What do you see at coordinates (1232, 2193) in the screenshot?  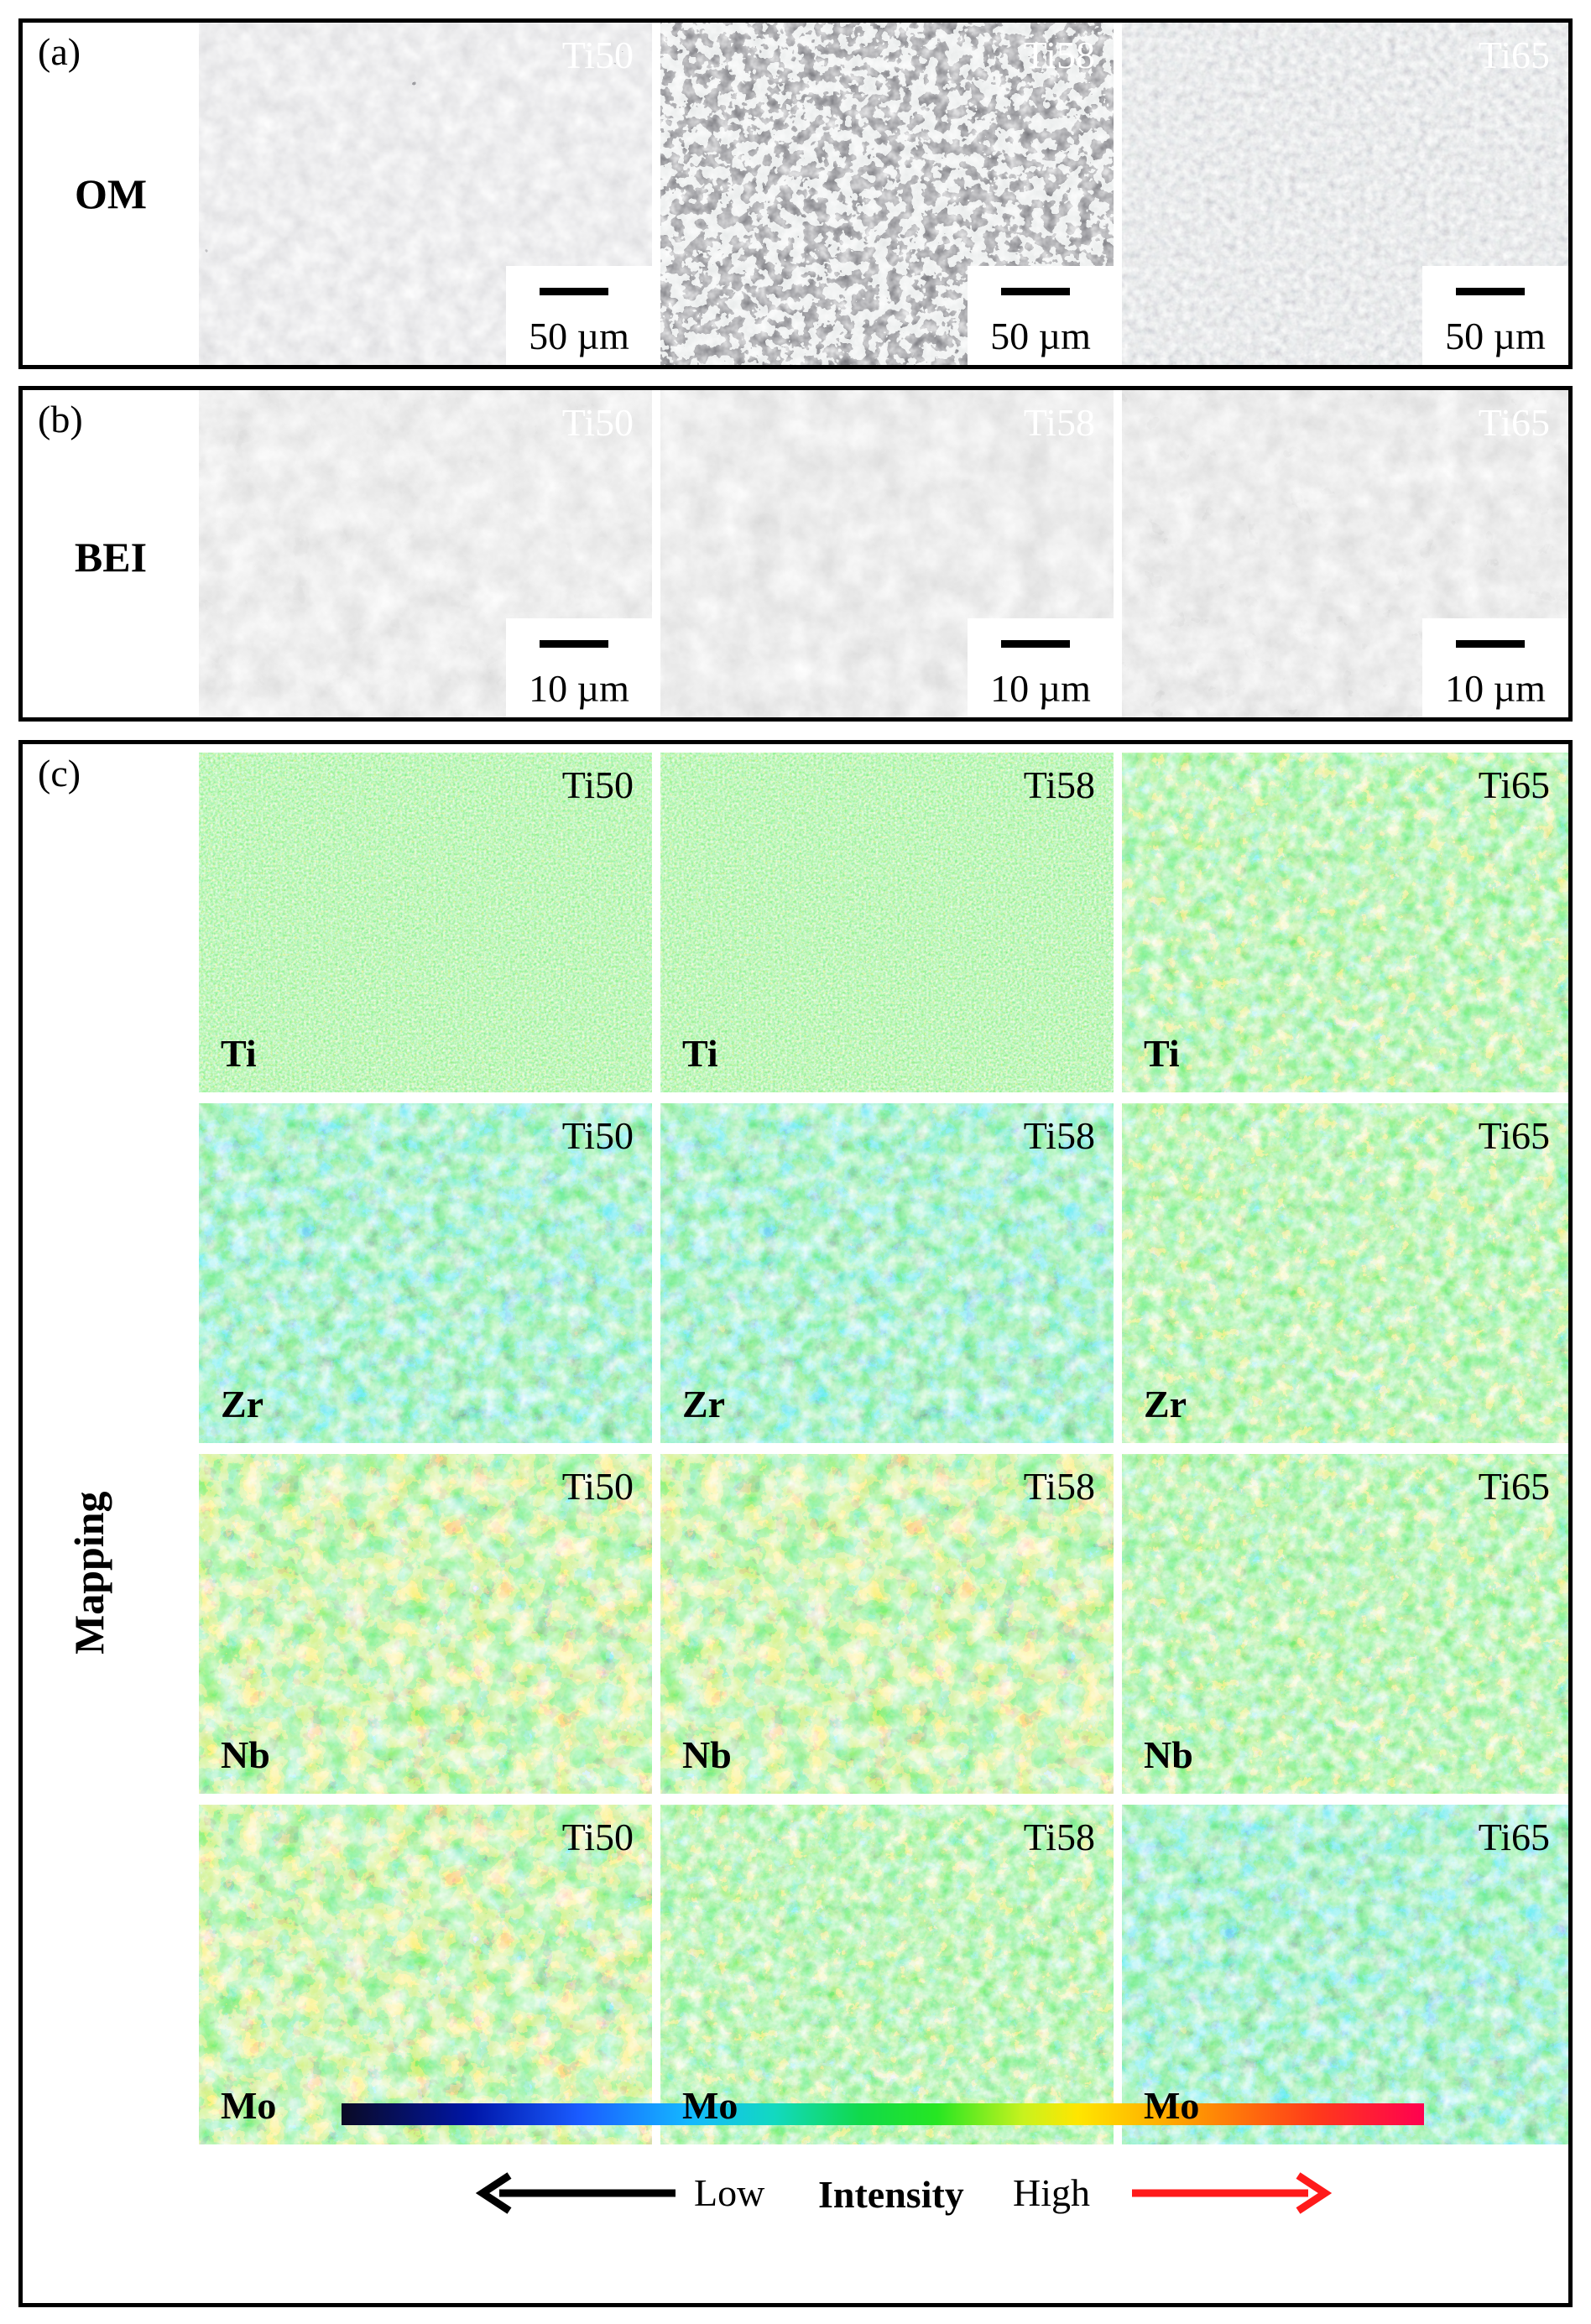 I see `arrow-right-icon` at bounding box center [1232, 2193].